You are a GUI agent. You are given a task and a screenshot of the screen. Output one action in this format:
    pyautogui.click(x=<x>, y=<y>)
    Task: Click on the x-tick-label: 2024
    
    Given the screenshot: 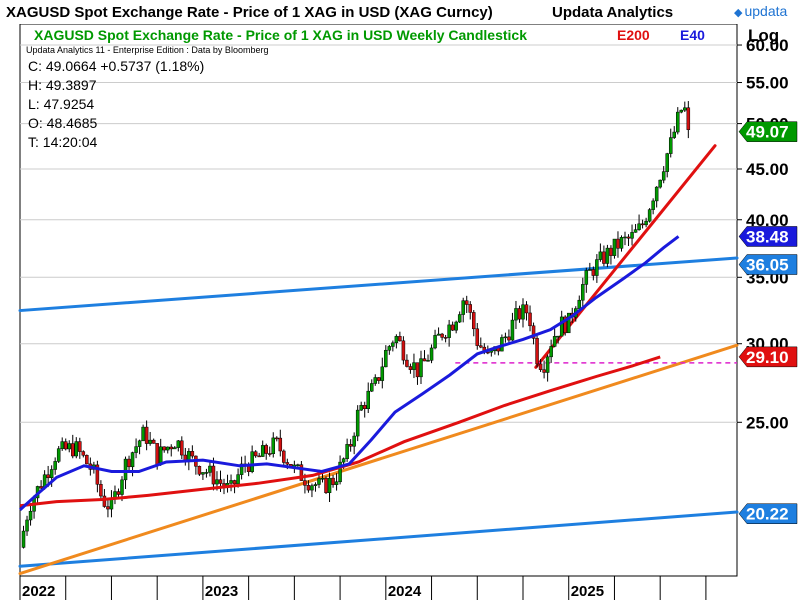 What is the action you would take?
    pyautogui.click(x=405, y=591)
    